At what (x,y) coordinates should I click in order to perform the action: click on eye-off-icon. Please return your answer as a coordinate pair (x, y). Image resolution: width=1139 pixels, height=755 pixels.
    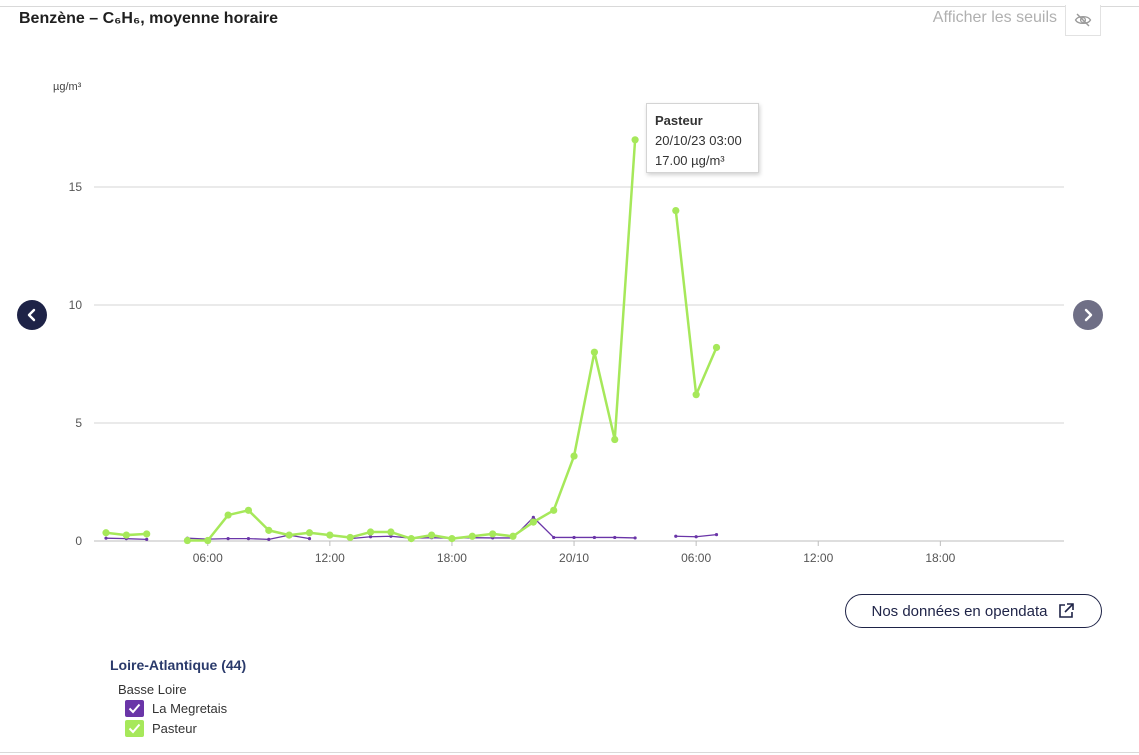
    Looking at the image, I should click on (1083, 20).